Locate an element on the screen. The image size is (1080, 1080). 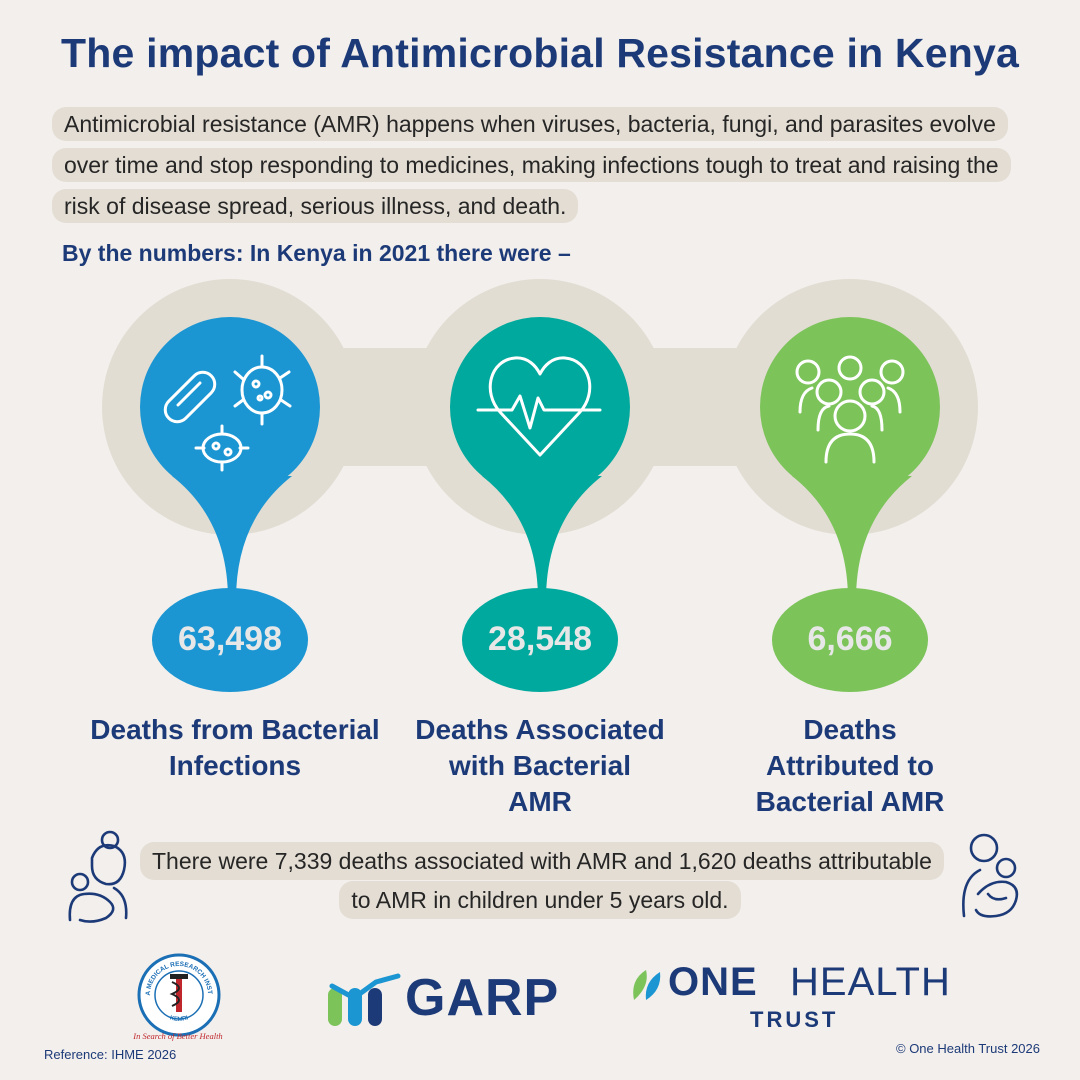
reference-text: Reference: IHME 2026 is located at coordinates (110, 1054).